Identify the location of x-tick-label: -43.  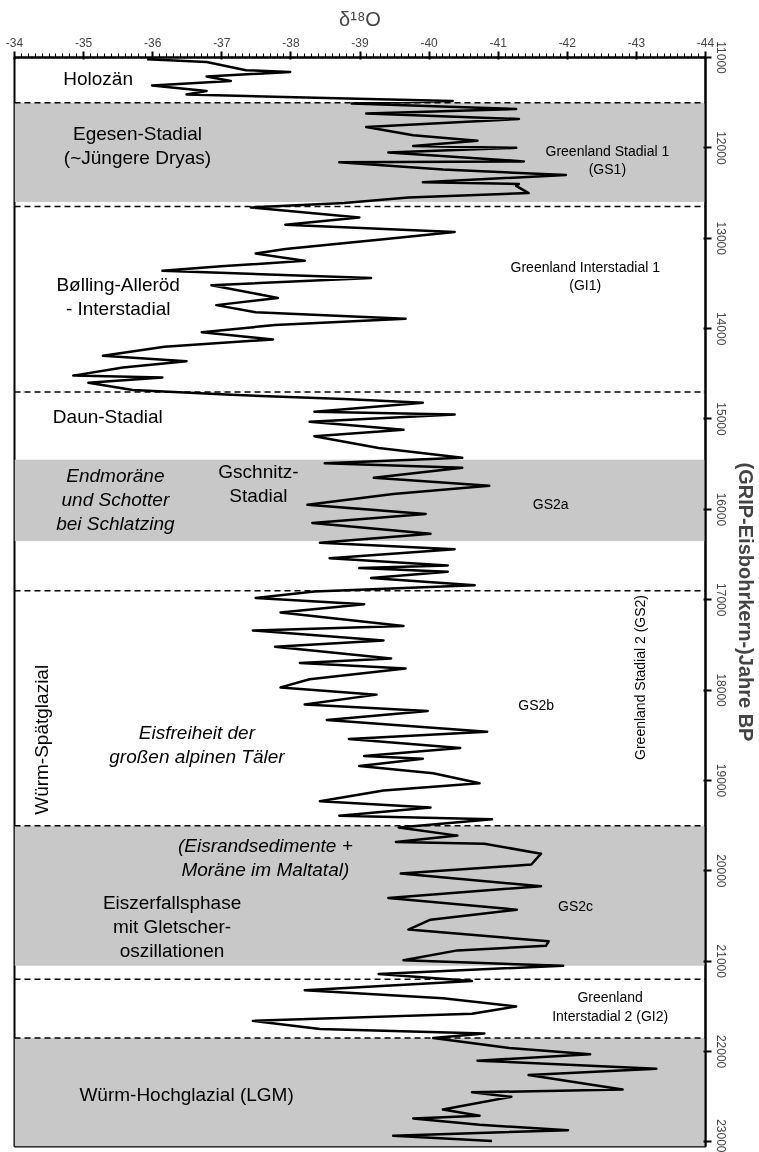
(636, 42).